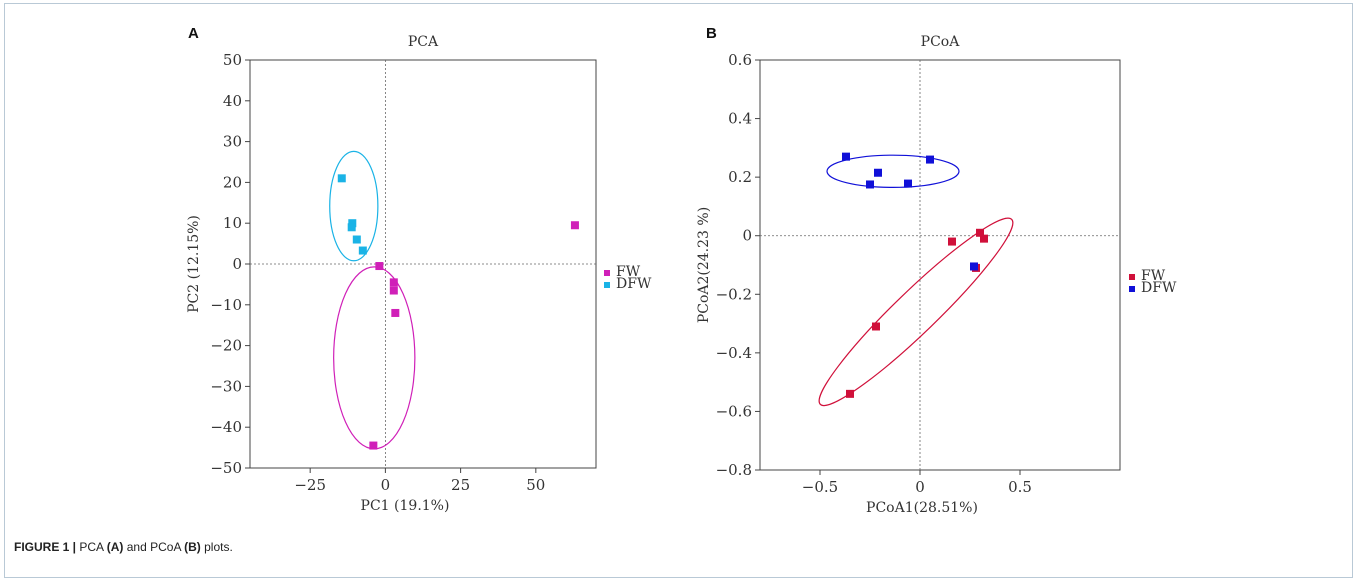  Describe the element at coordinates (740, 119) in the screenshot. I see `panel-b-ytick-label: 0.4` at that location.